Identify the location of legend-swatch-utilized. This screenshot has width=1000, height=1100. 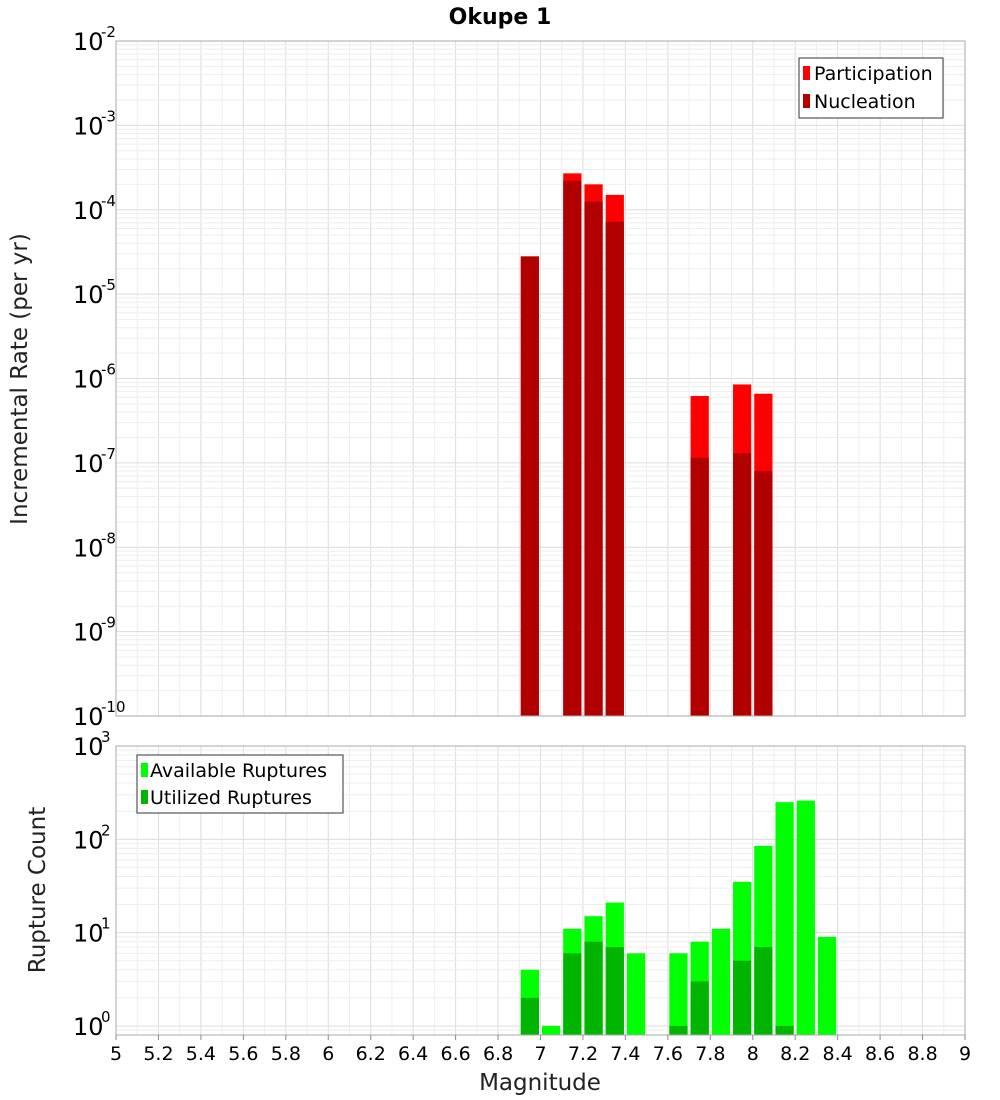
(144, 797).